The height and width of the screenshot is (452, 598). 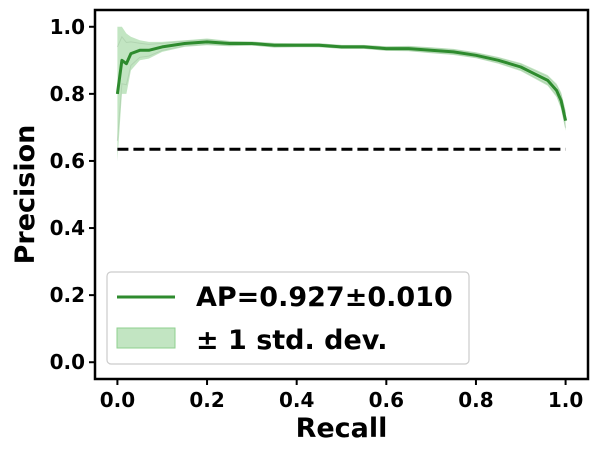 I want to click on y-tick-label: 0.4, so click(x=67, y=228).